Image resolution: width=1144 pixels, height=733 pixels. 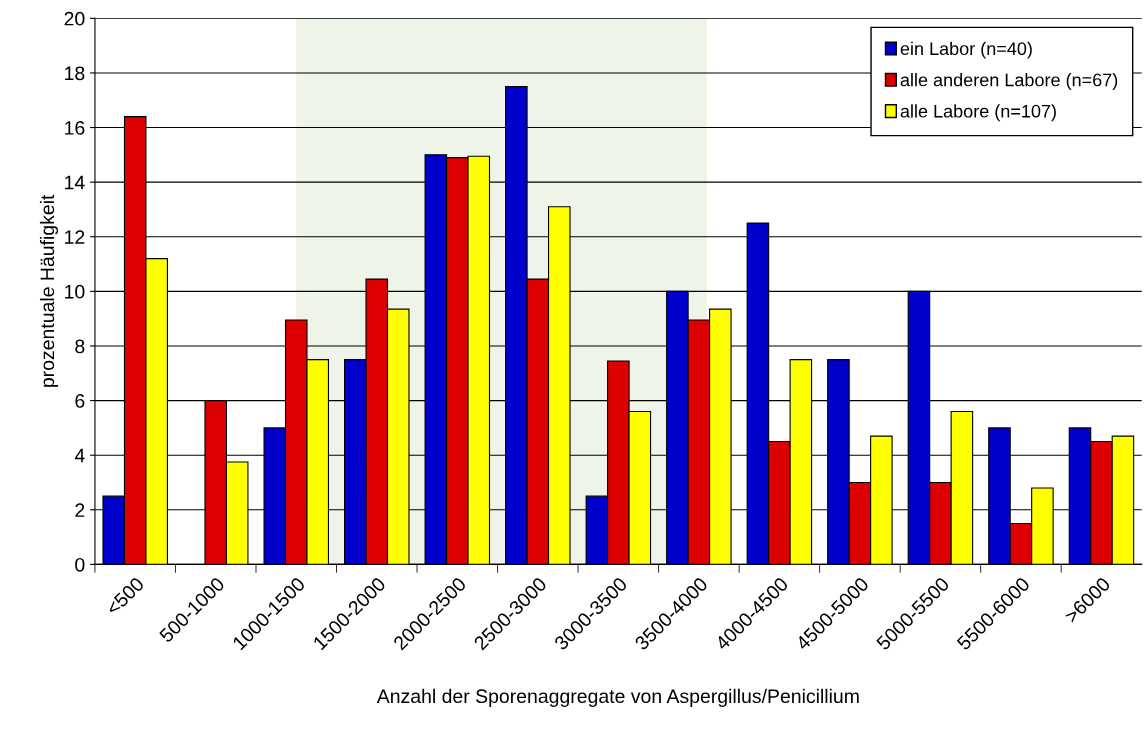 What do you see at coordinates (74, 18) in the screenshot?
I see `y-tick-label: 20` at bounding box center [74, 18].